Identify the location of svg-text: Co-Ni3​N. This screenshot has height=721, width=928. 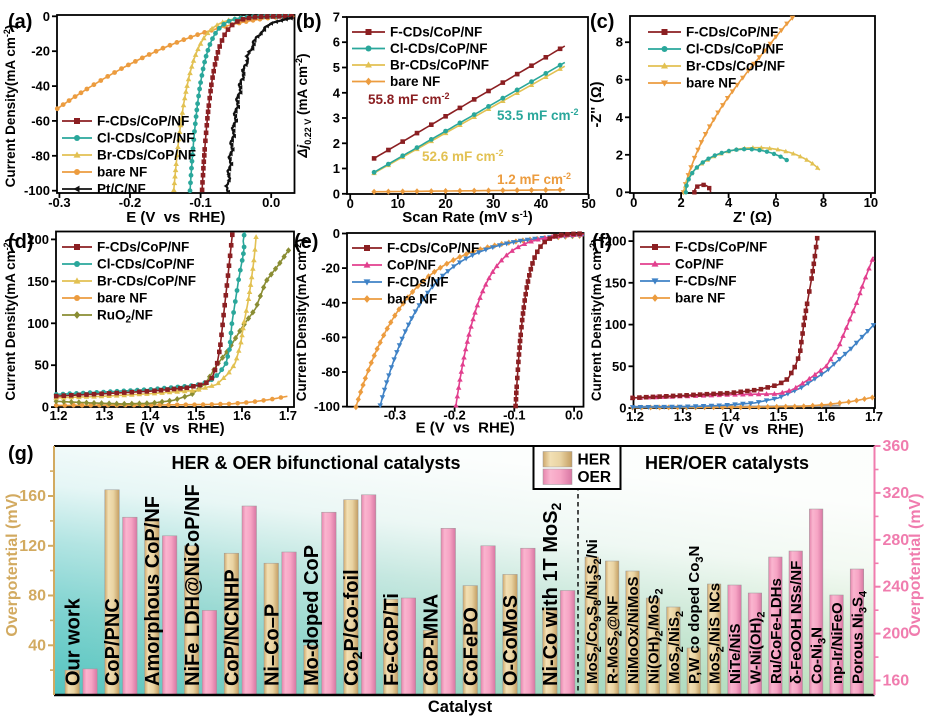
(819, 655).